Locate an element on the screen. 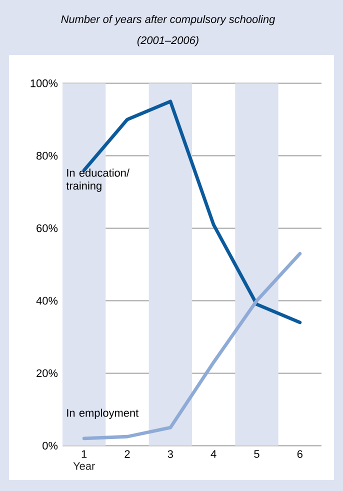 Image resolution: width=343 pixels, height=491 pixels. y-tick-label: 0% is located at coordinates (50, 446).